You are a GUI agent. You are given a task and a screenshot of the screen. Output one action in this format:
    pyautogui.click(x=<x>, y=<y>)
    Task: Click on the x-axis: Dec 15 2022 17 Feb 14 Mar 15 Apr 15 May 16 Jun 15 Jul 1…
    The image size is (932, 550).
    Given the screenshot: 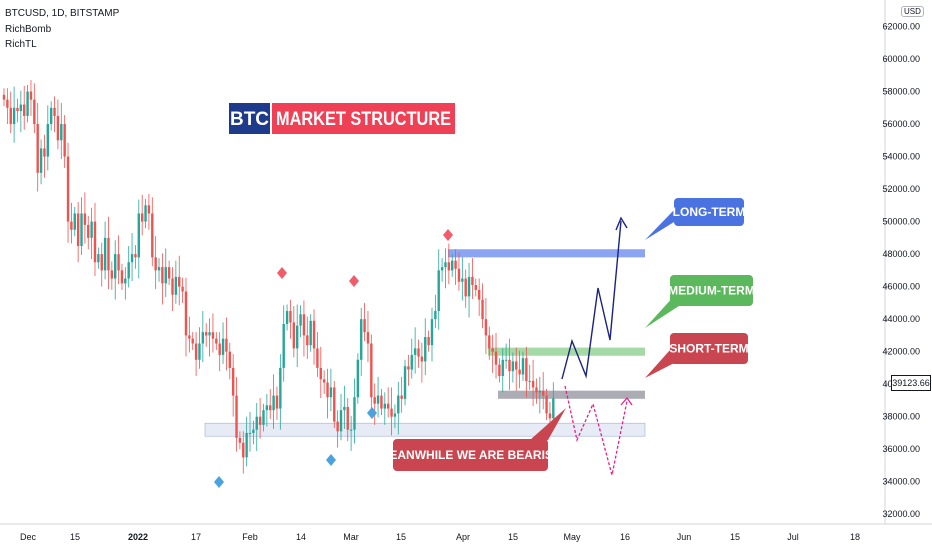 What is the action you would take?
    pyautogui.click(x=440, y=537)
    